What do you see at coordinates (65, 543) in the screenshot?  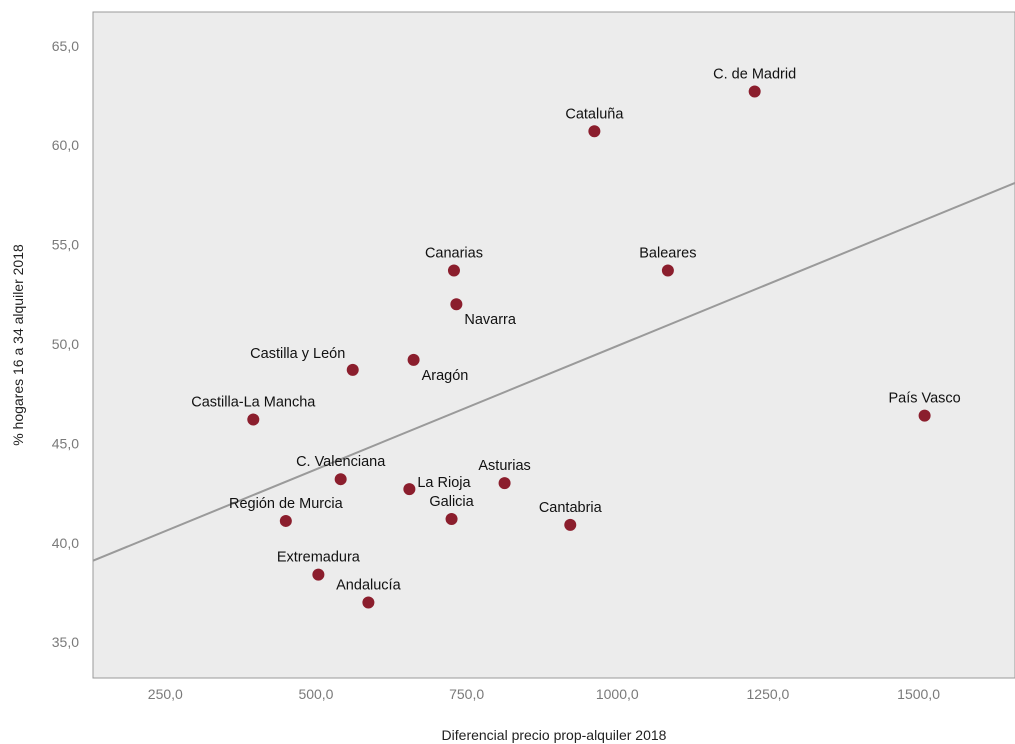 I see `y-tick-label: 40,0` at bounding box center [65, 543].